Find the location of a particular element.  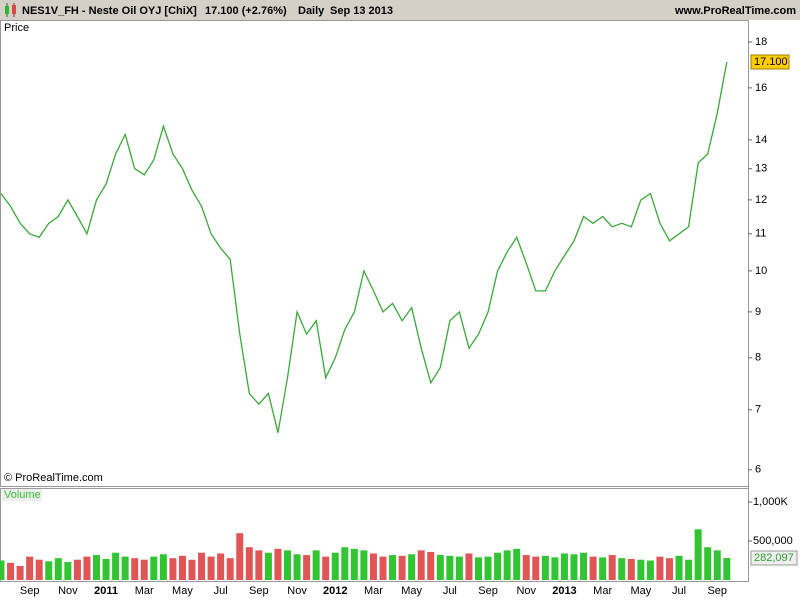

date: Sep 13 2013 is located at coordinates (361, 11).